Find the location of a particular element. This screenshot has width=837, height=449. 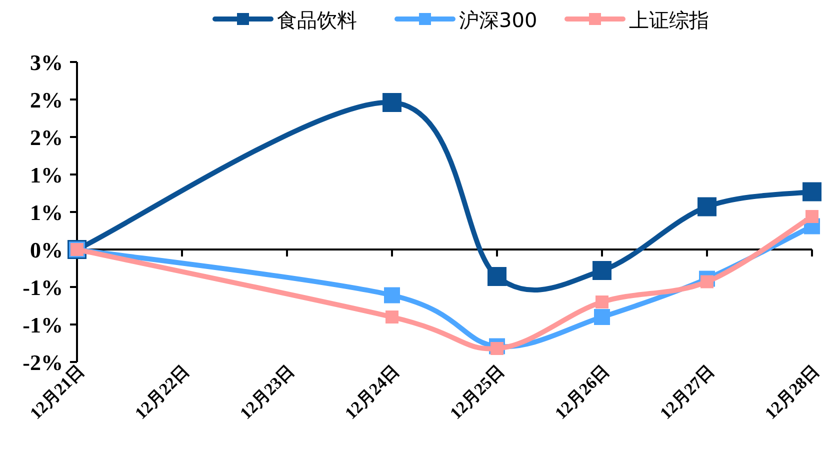

x-tick-label: 12月27日 is located at coordinates (687, 392).